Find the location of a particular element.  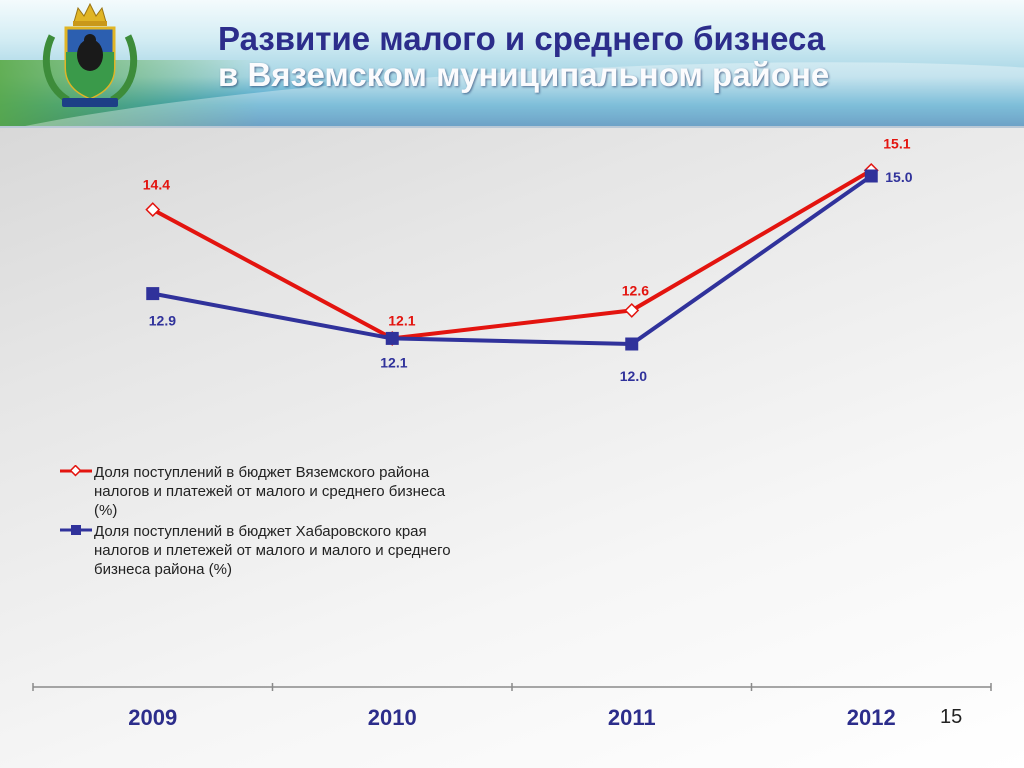

legend-label-khabarovsk-l3: бизнеса района (%) is located at coordinates (163, 569).